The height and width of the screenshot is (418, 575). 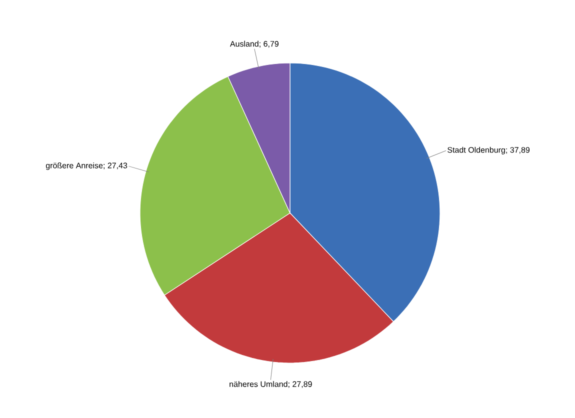 I want to click on data-label: ; 27,89, so click(x=300, y=384).